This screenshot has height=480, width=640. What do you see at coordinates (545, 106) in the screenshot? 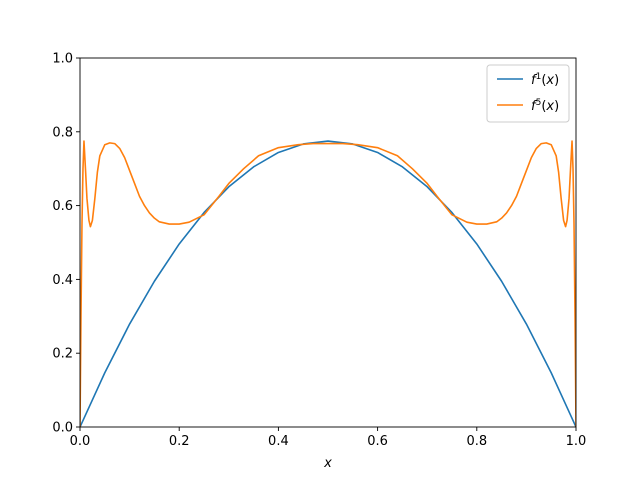
I see `legend-label-2: f5(x)` at bounding box center [545, 106].